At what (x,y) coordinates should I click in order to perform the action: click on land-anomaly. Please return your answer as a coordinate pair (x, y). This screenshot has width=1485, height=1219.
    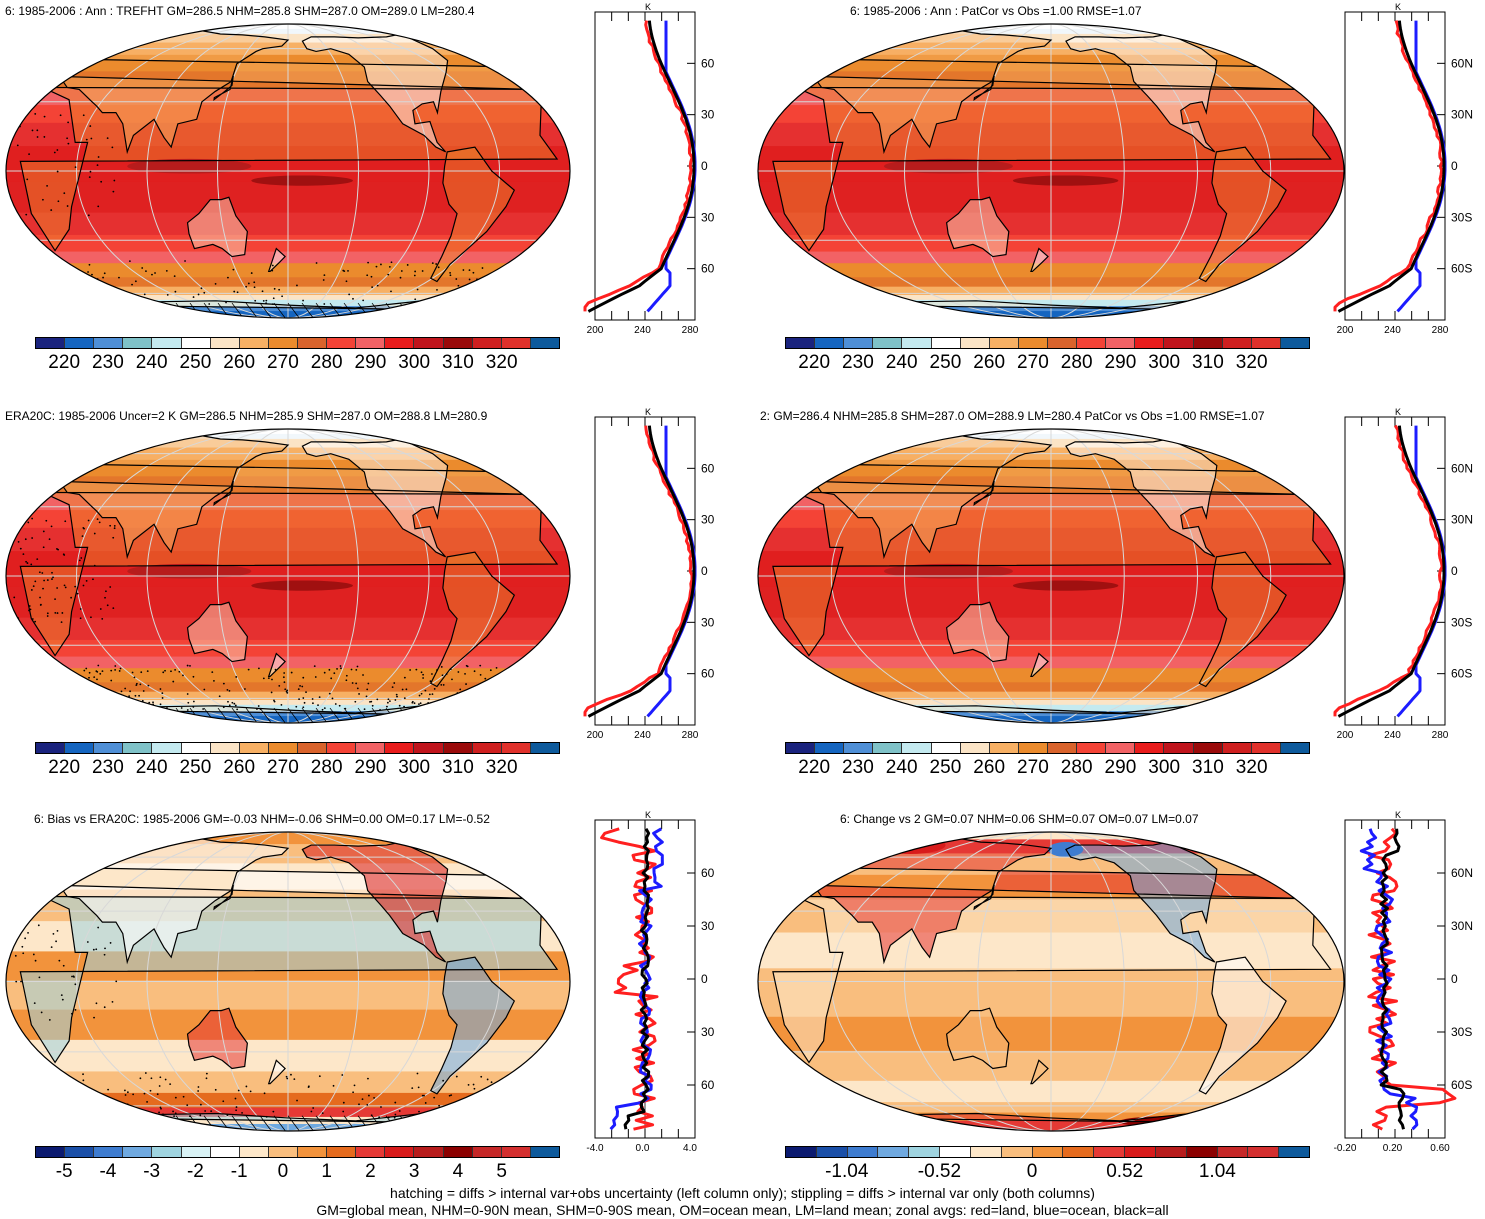
    Looking at the image, I should click on (217, 1038).